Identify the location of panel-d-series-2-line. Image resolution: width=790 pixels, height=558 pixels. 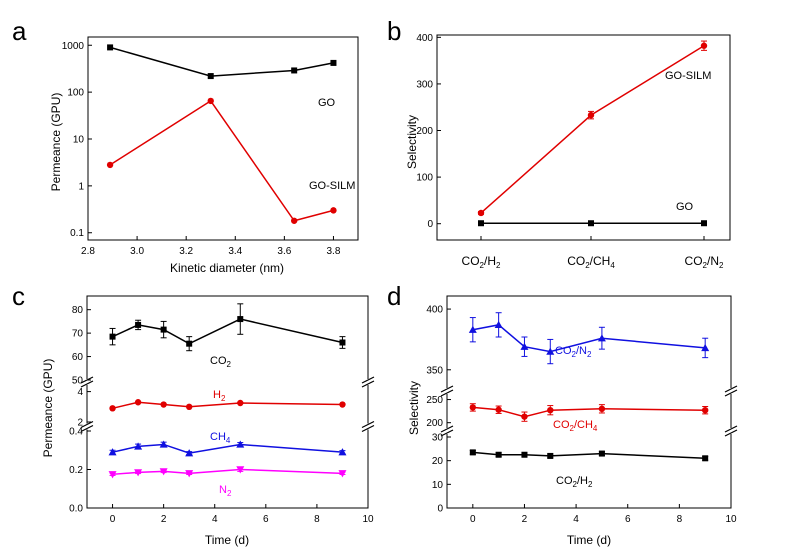
(589, 455).